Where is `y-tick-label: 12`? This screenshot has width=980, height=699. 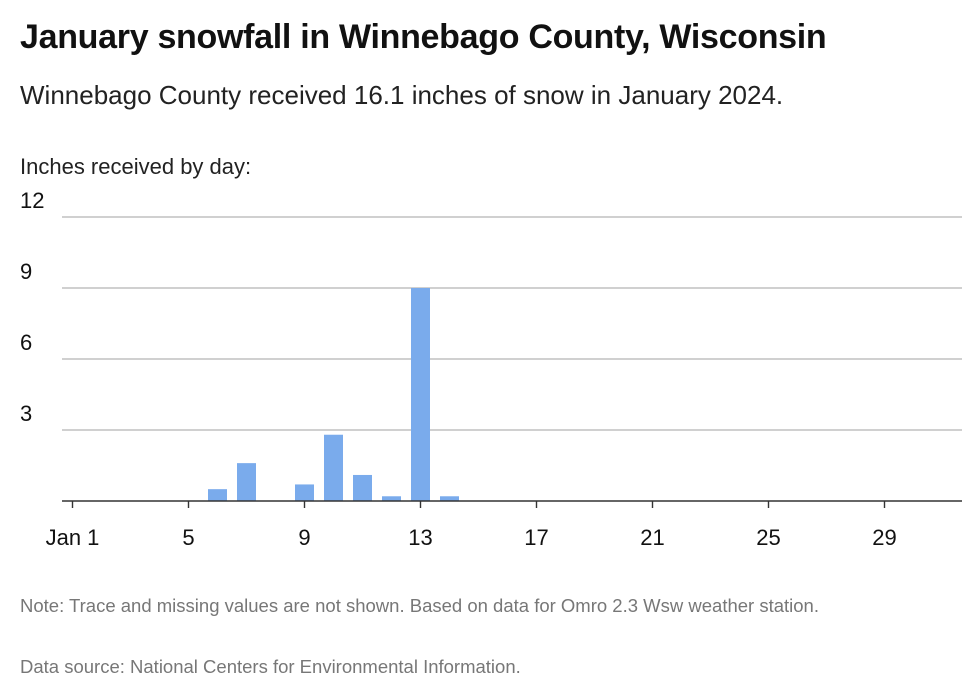
y-tick-label: 12 is located at coordinates (32, 200).